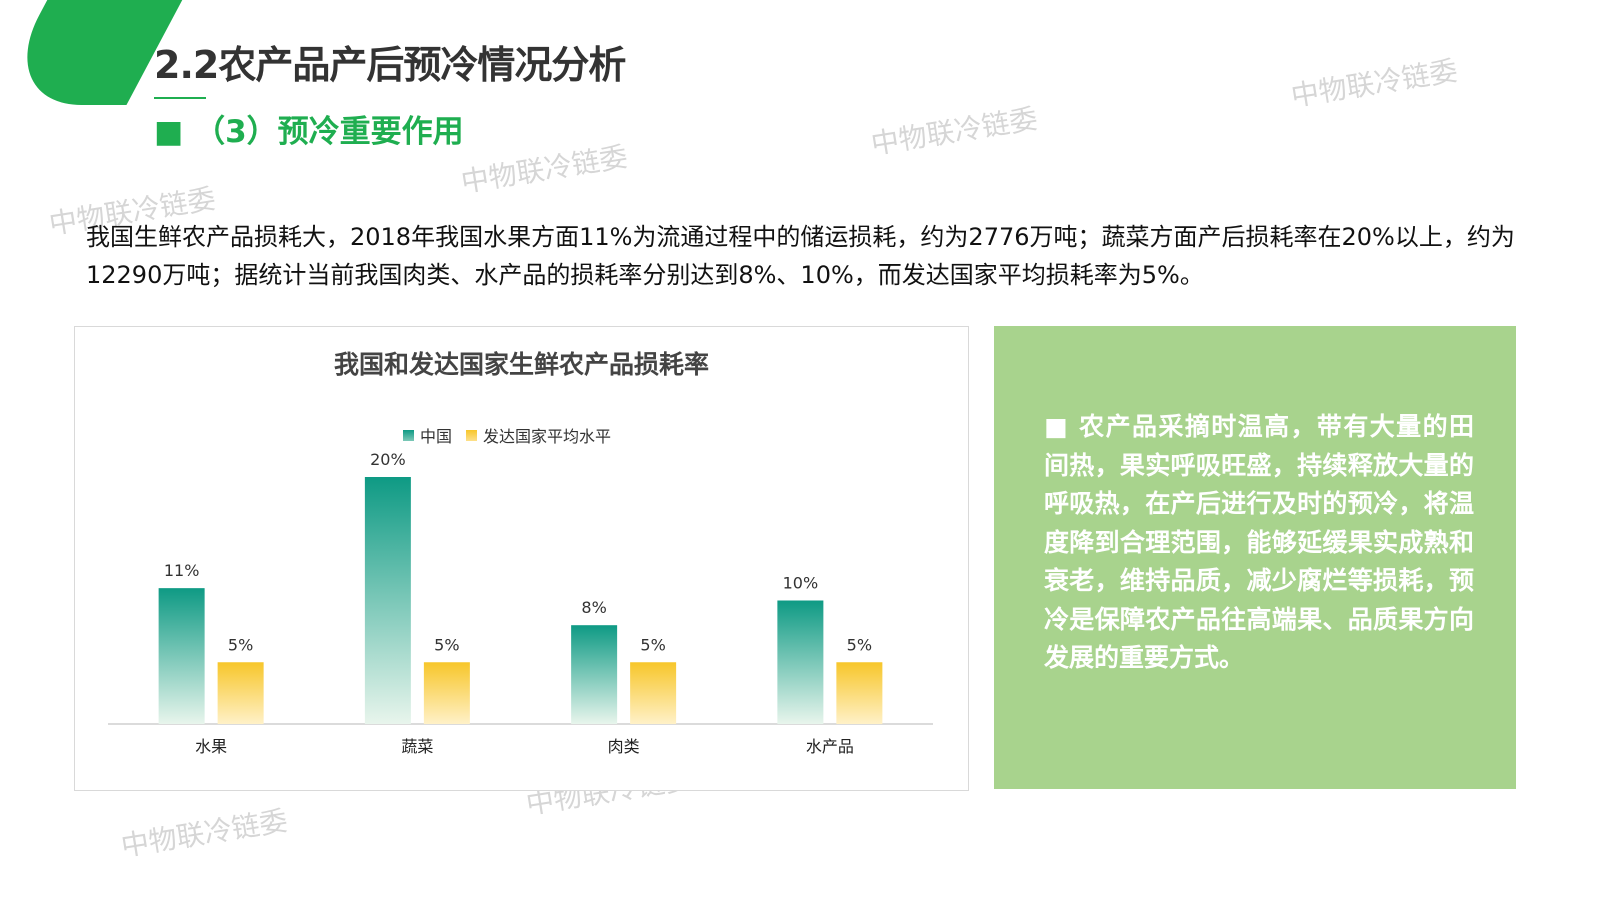  What do you see at coordinates (593, 607) in the screenshot?
I see `data-label-china: 8%` at bounding box center [593, 607].